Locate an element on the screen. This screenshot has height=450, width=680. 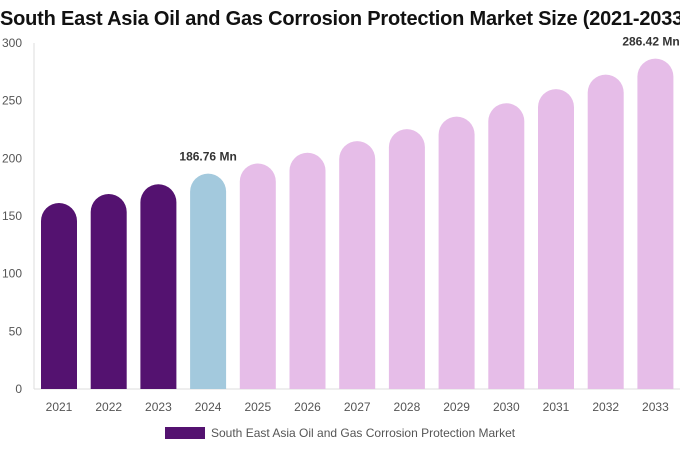
bar-2022 is located at coordinates (108, 291).